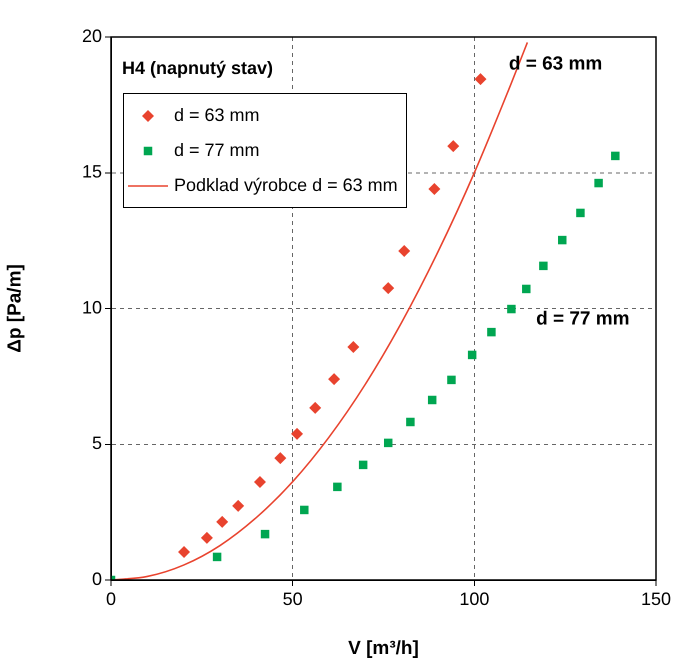  What do you see at coordinates (383, 648) in the screenshot?
I see `x-axis-title: V [m³/h]` at bounding box center [383, 648].